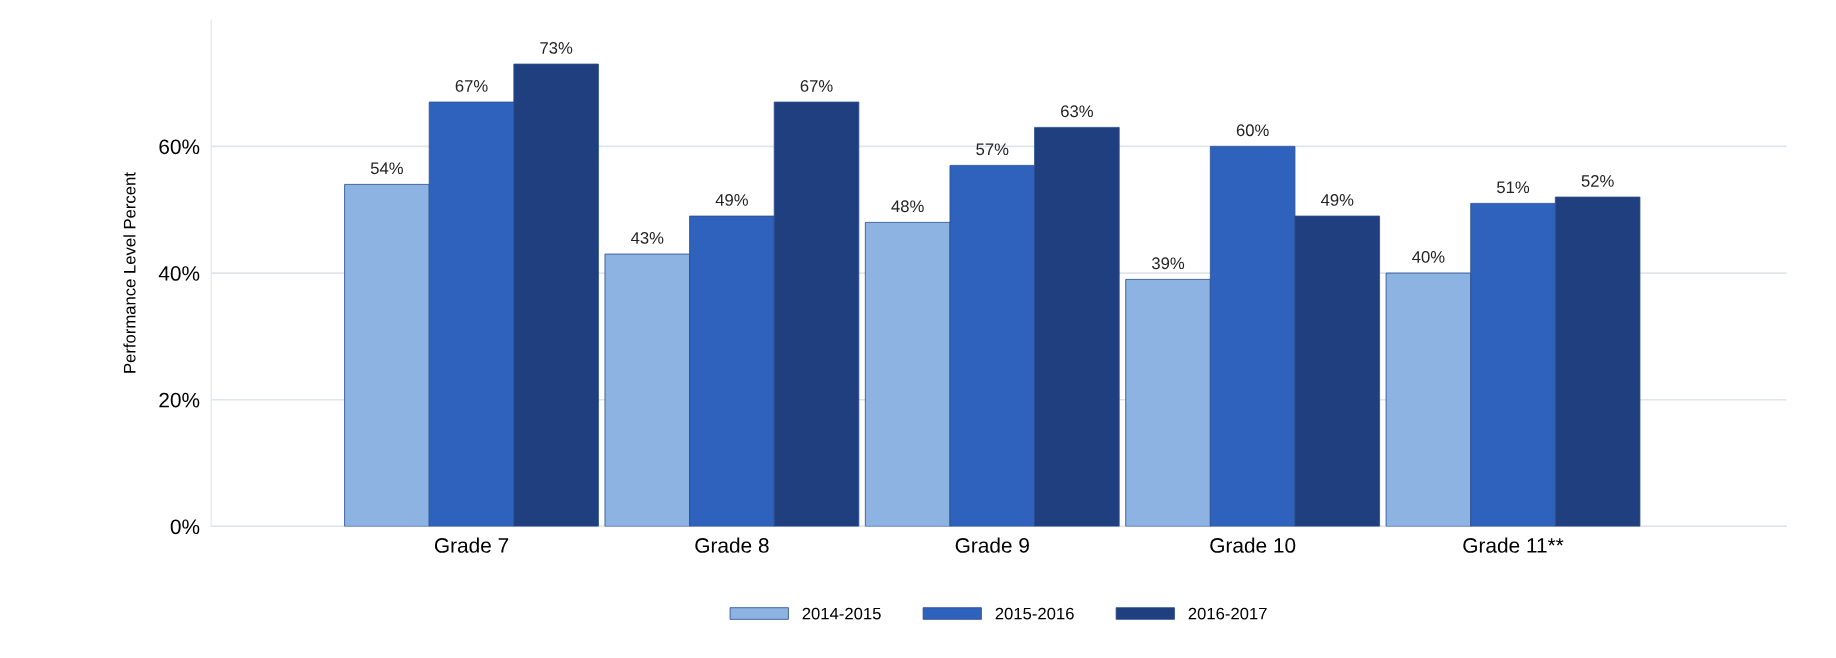  Describe the element at coordinates (1428, 257) in the screenshot. I see `data-label: 40%` at that location.